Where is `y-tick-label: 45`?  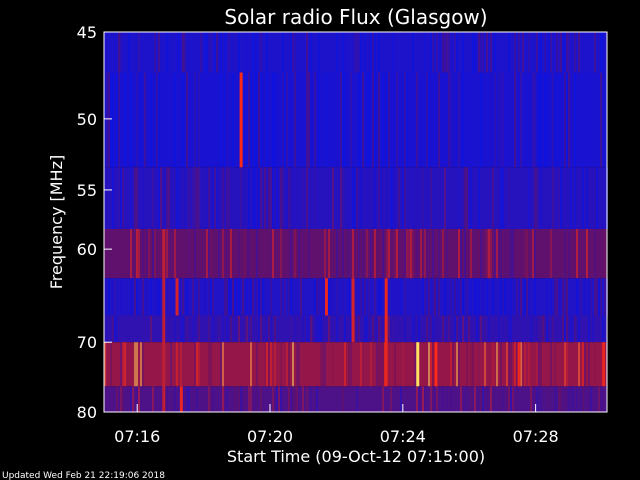
y-tick-label: 45 is located at coordinates (87, 32).